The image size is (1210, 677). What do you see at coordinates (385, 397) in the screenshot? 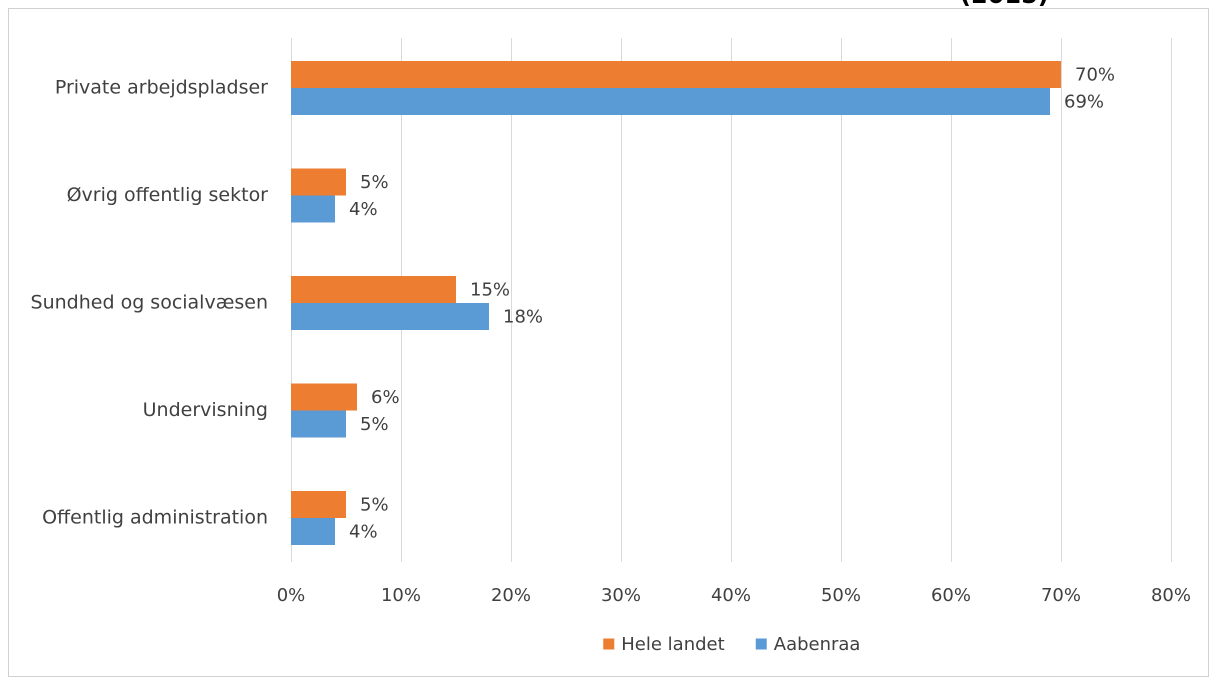
I see `data-label: 6%` at bounding box center [385, 397].